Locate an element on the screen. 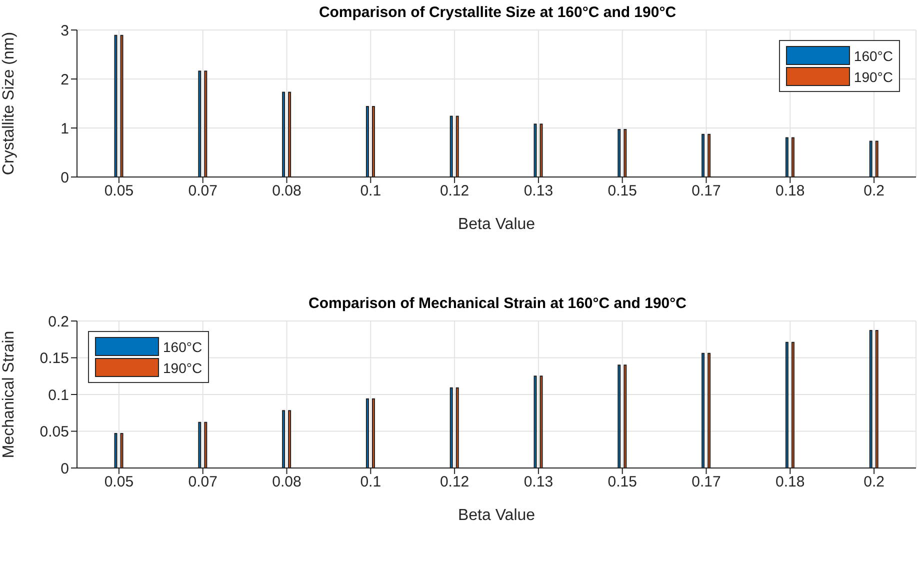 This screenshot has width=918, height=582. y-axis-title: Mechanical Strain is located at coordinates (9, 394).